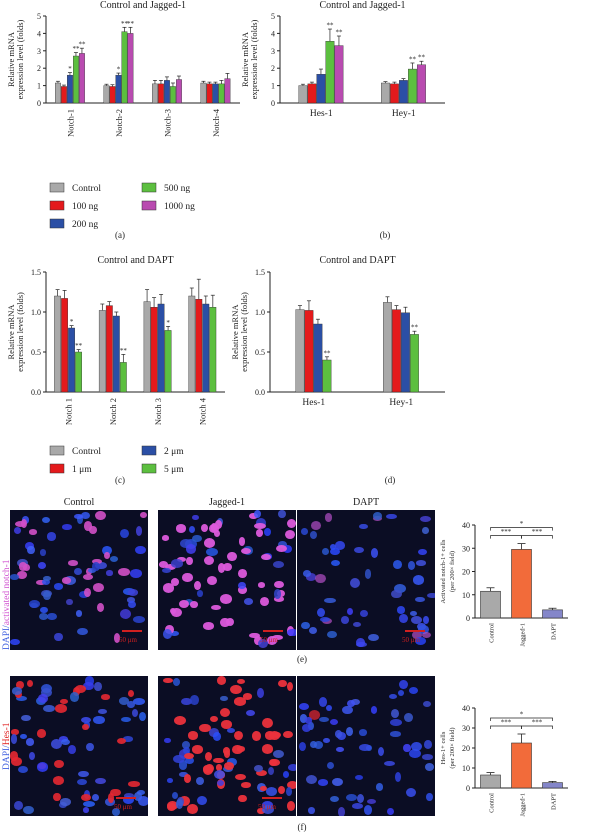 Image resolution: width=600 pixels, height=836 pixels. Describe the element at coordinates (466, 595) in the screenshot. I see `y-tick-label-e: 10` at that location.